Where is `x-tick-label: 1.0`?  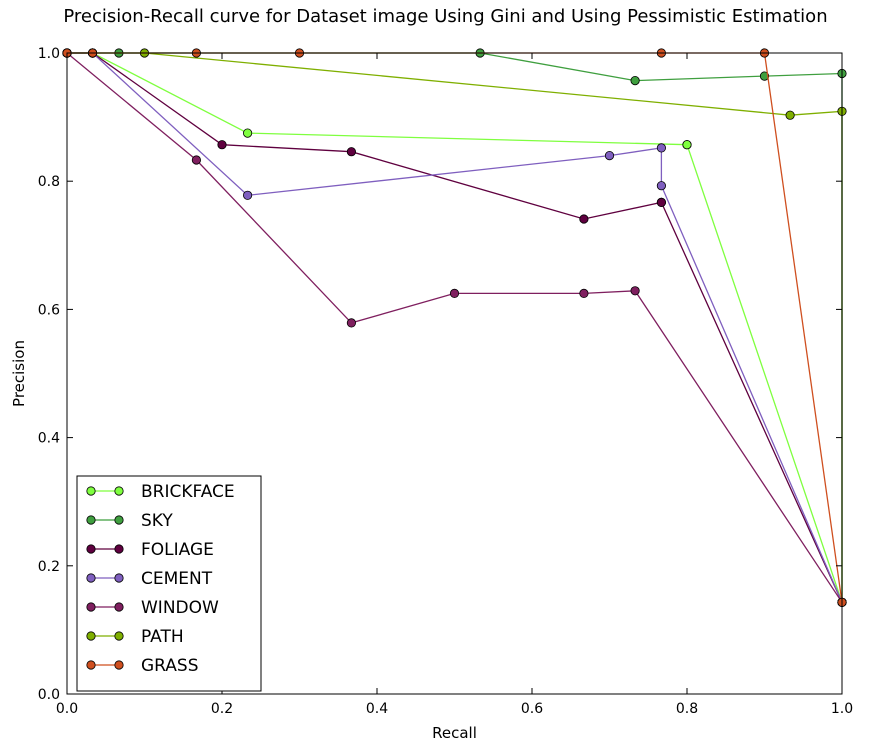
x-tick-label: 1.0 is located at coordinates (842, 709).